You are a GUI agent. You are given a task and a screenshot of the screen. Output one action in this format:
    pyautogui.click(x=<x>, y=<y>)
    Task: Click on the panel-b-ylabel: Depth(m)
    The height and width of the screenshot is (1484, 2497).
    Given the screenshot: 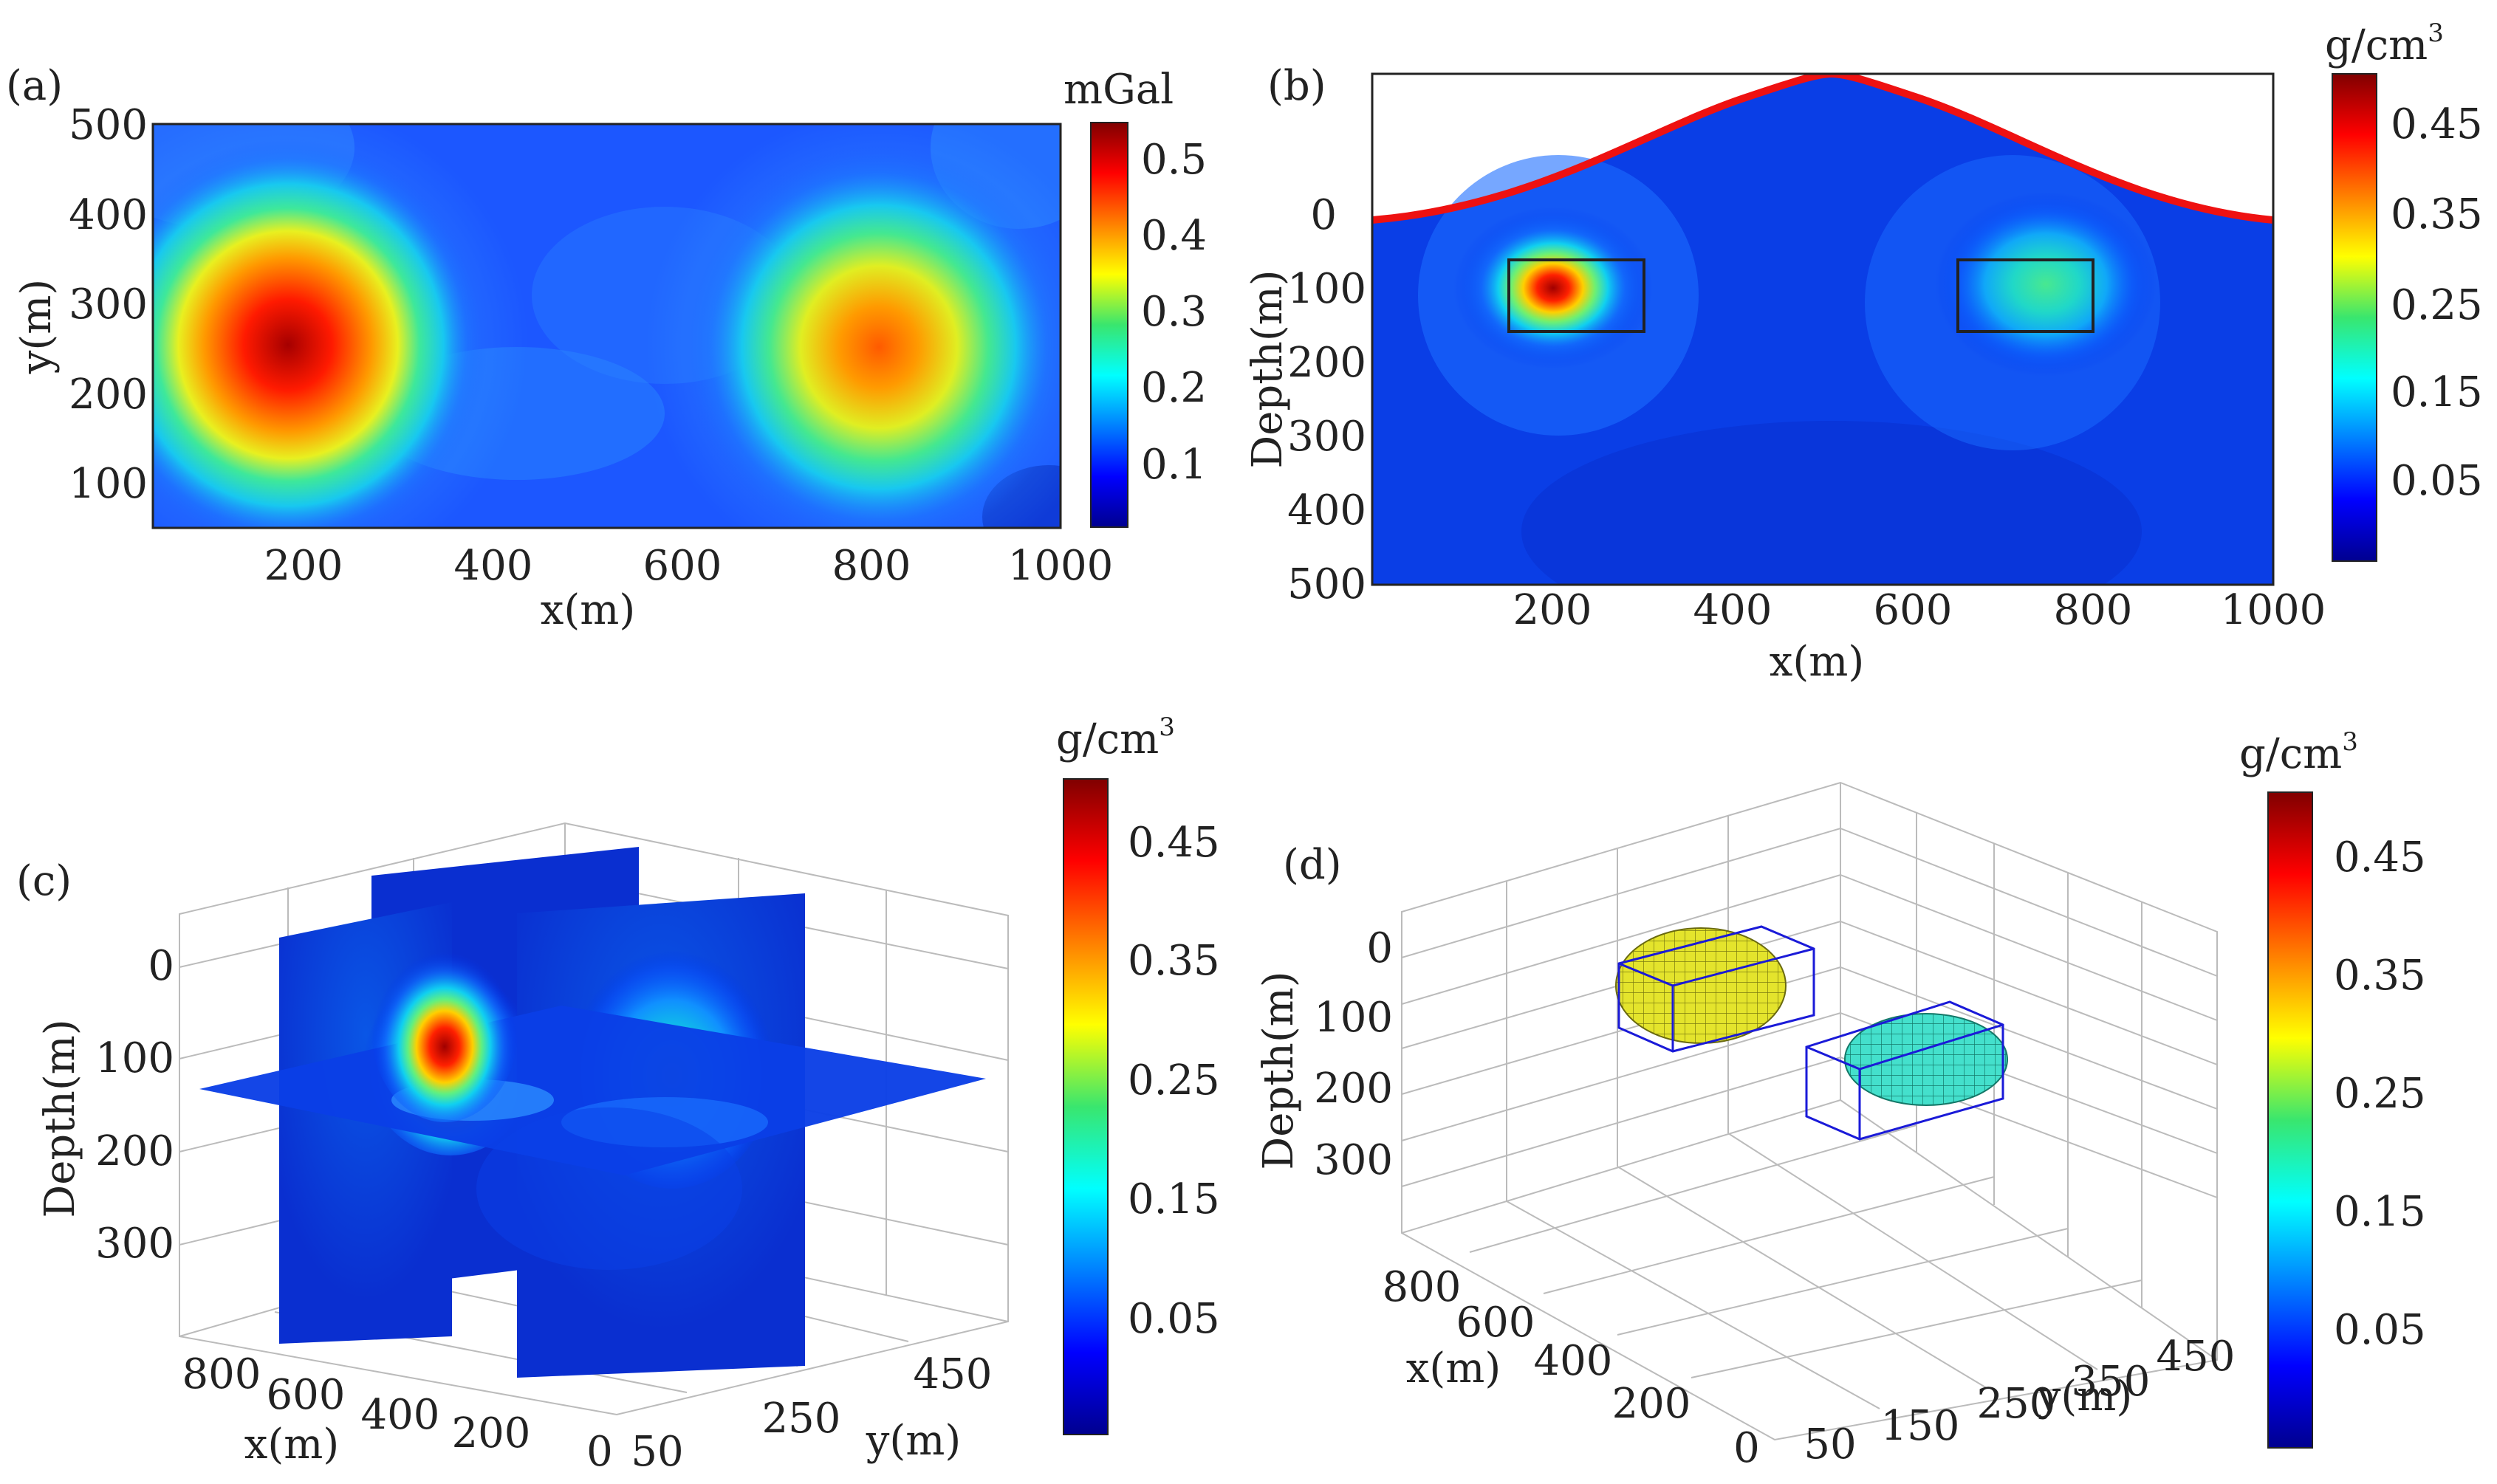 What is the action you would take?
    pyautogui.click(x=1268, y=368)
    